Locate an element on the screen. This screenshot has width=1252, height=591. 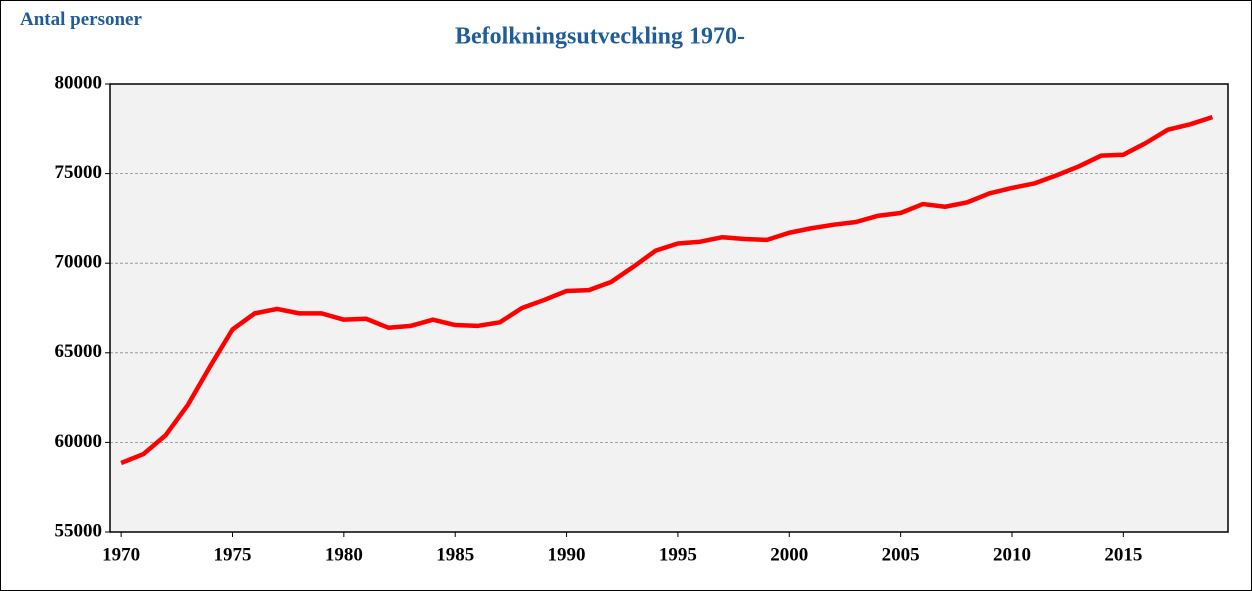
y-tick-label: 75000 is located at coordinates (79, 172).